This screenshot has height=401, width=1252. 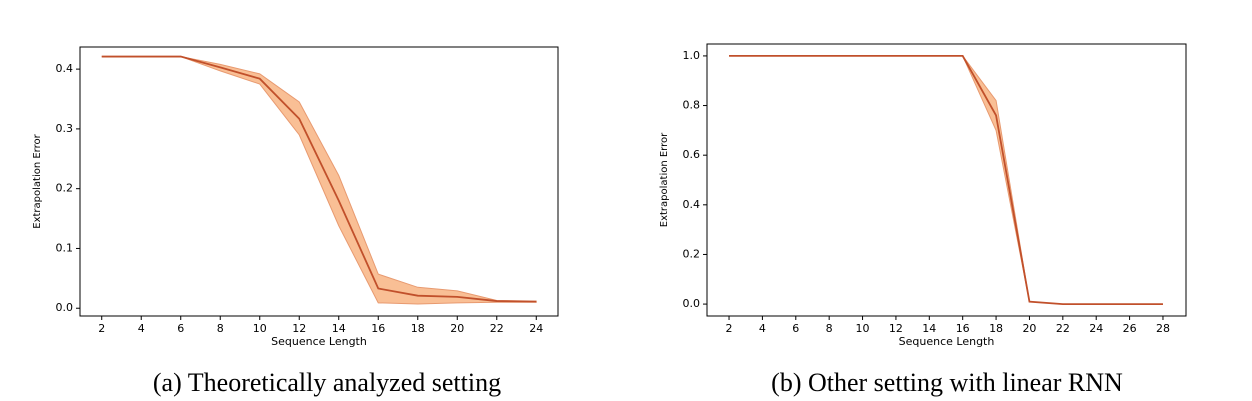 I want to click on x-tick-label: 26, so click(x=1130, y=328).